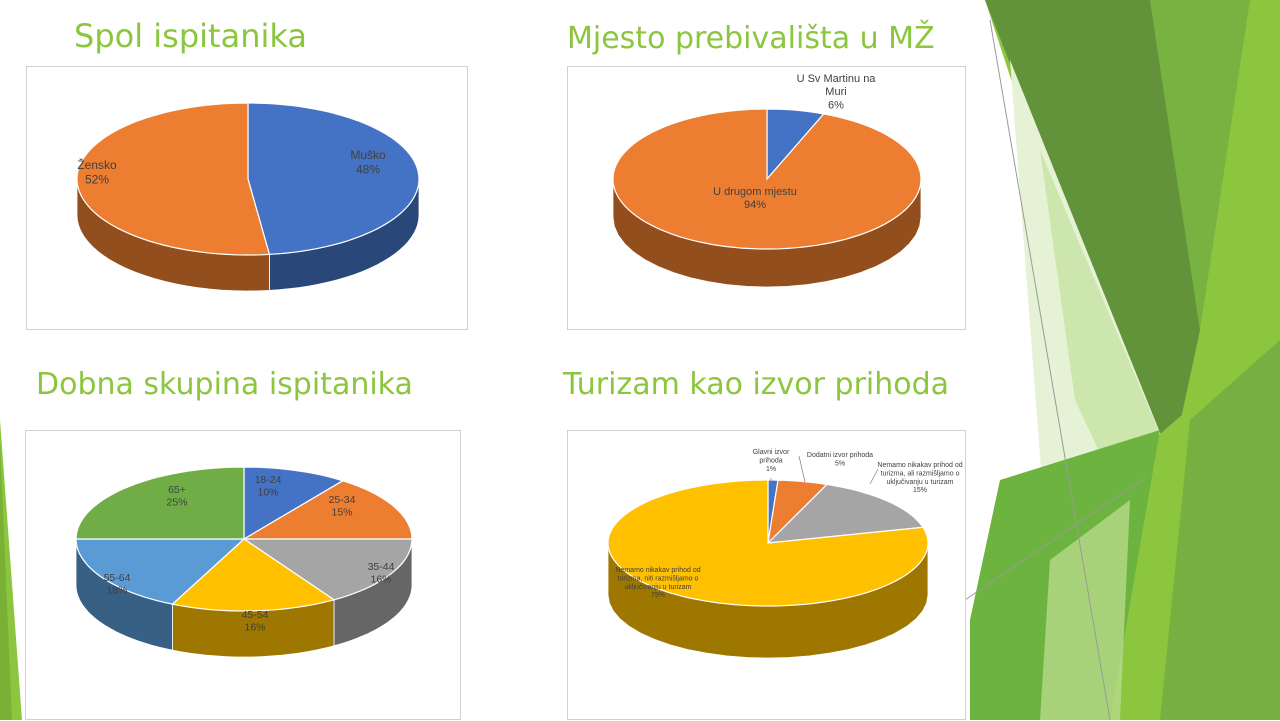 The width and height of the screenshot is (1280, 721). What do you see at coordinates (341, 513) in the screenshot?
I see `slice-value-25-34: 15%` at bounding box center [341, 513].